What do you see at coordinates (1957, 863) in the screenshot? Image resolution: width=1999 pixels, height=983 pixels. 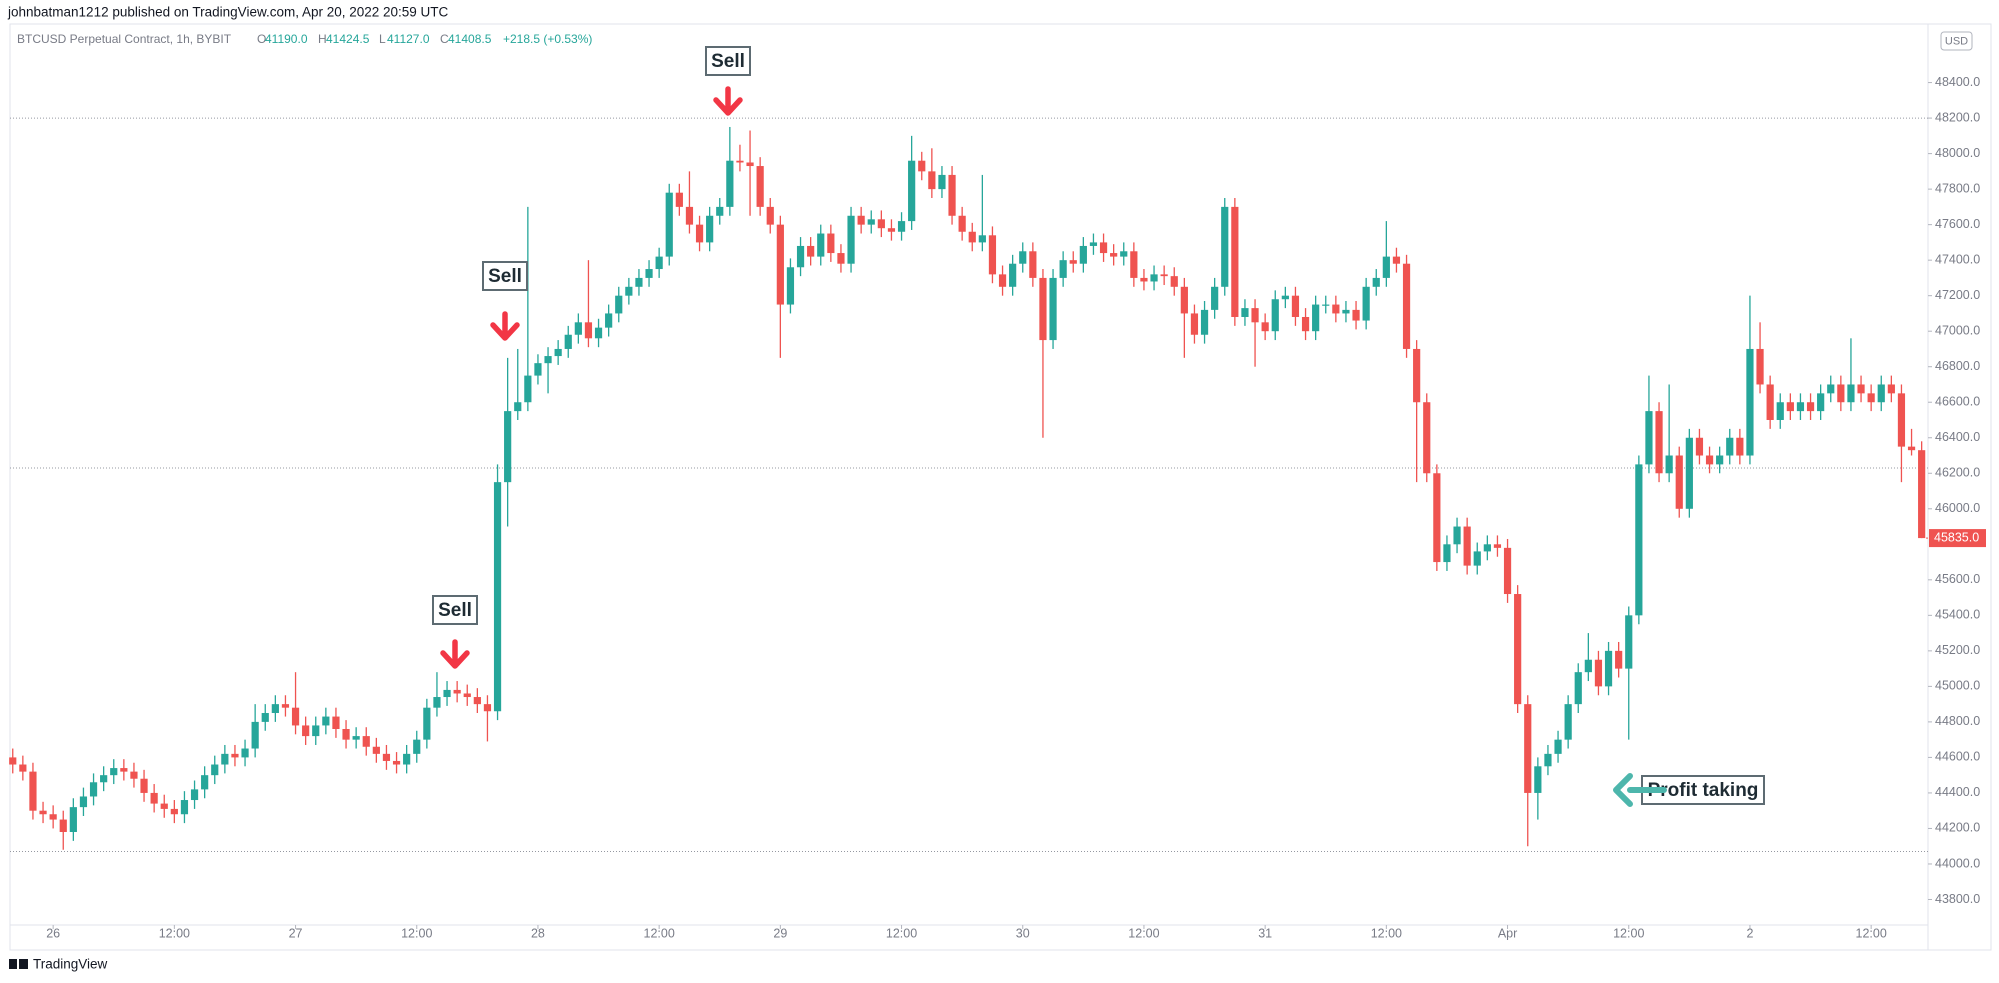 I see `y-tick-label: 44000.0` at bounding box center [1957, 863].